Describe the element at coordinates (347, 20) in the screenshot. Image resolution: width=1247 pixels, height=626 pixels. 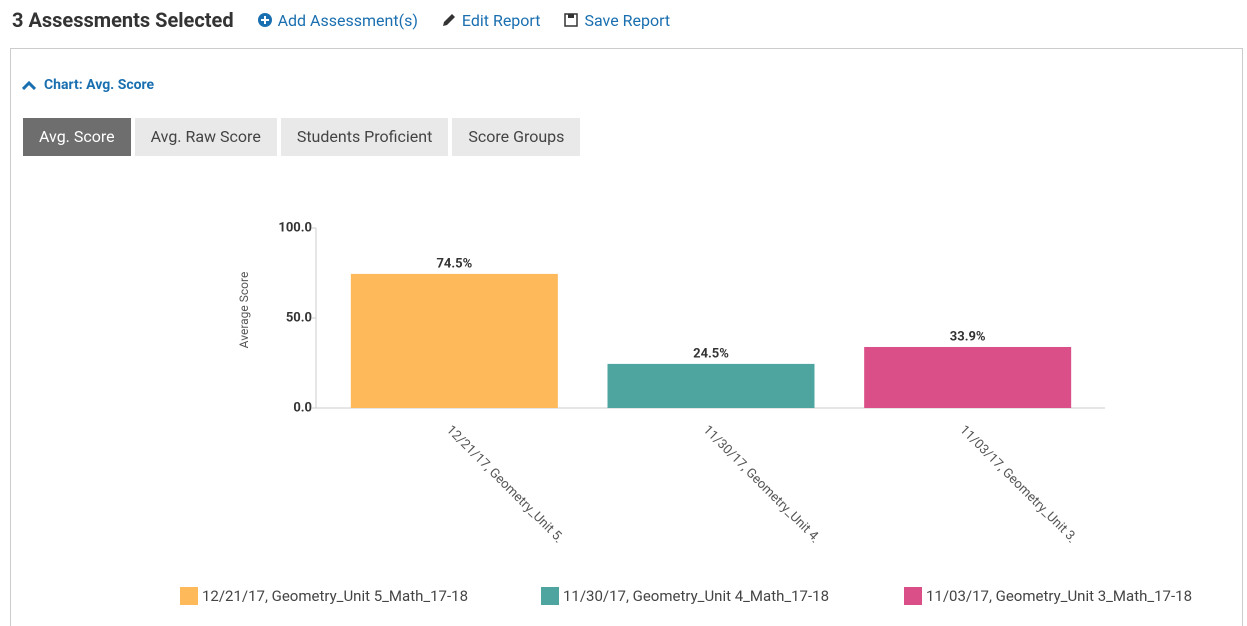
I see `link-text: Add Assessment(s)` at that location.